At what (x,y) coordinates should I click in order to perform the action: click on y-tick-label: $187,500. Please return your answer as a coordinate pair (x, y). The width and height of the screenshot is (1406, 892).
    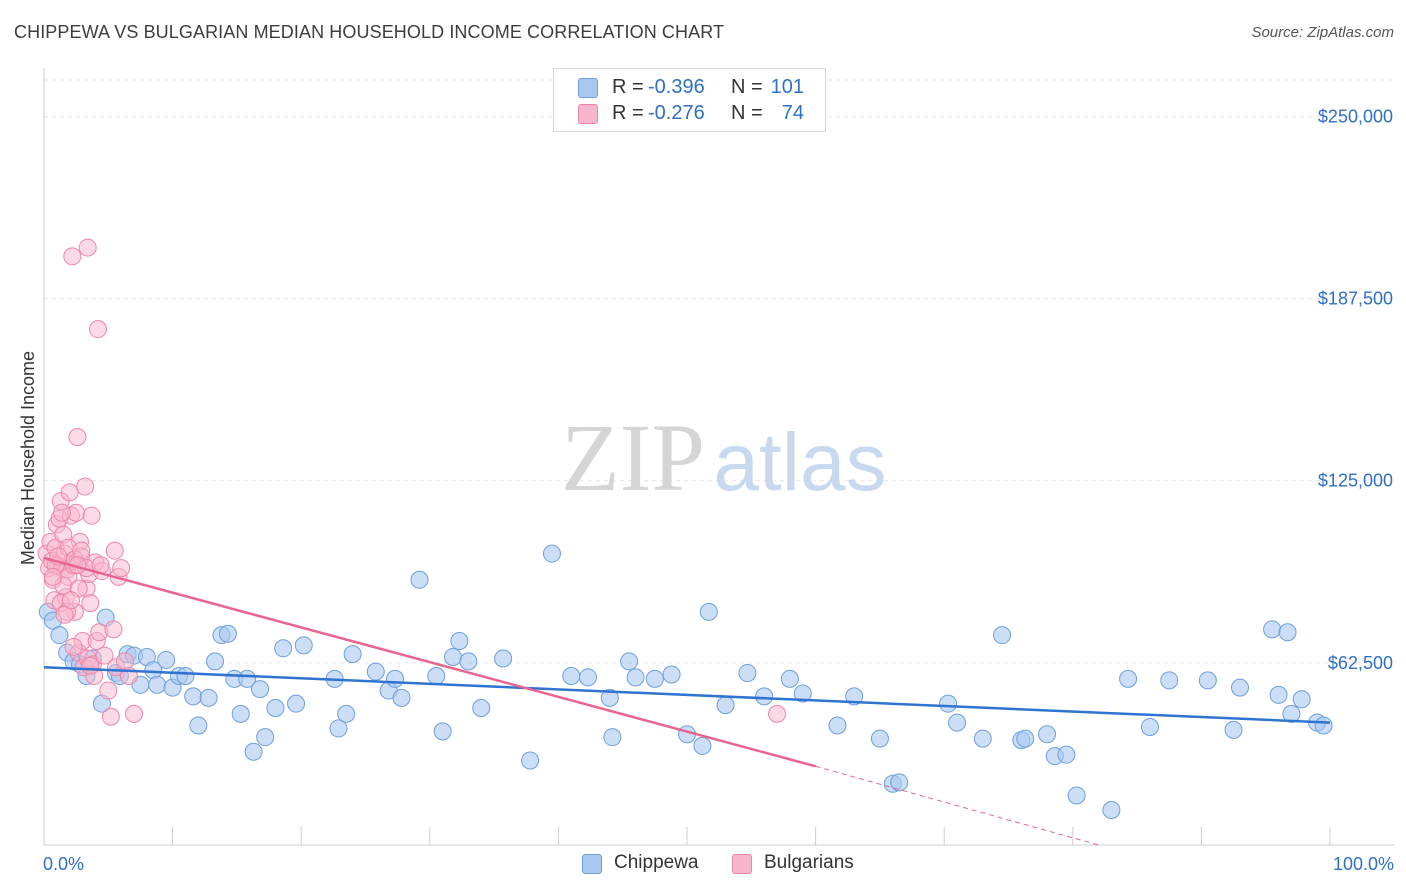
    Looking at the image, I should click on (1355, 299).